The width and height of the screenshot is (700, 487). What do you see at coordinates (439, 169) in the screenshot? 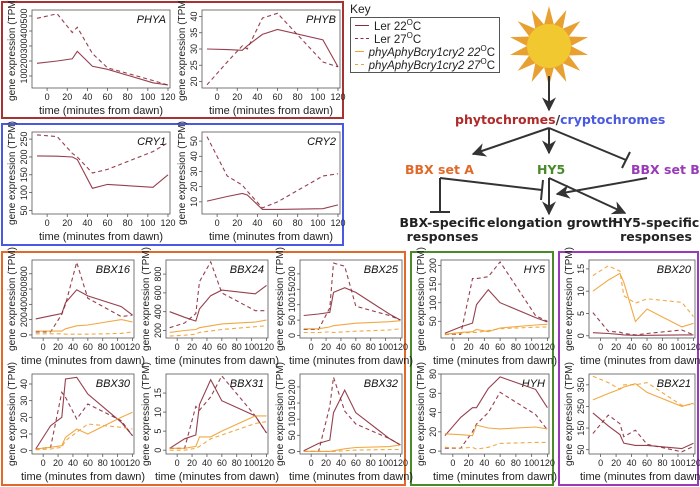
I see `bbx-set-a-label: BBX set A` at bounding box center [439, 169].